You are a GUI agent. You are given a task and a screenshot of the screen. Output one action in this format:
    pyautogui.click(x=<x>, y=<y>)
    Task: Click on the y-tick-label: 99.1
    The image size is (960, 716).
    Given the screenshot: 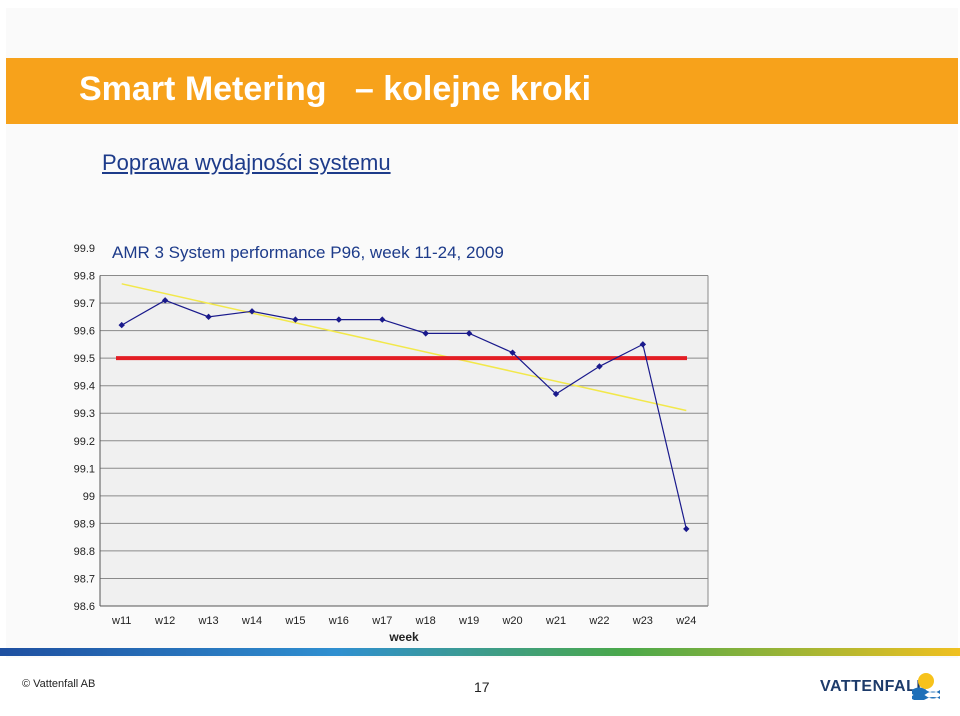 What is the action you would take?
    pyautogui.click(x=84, y=469)
    